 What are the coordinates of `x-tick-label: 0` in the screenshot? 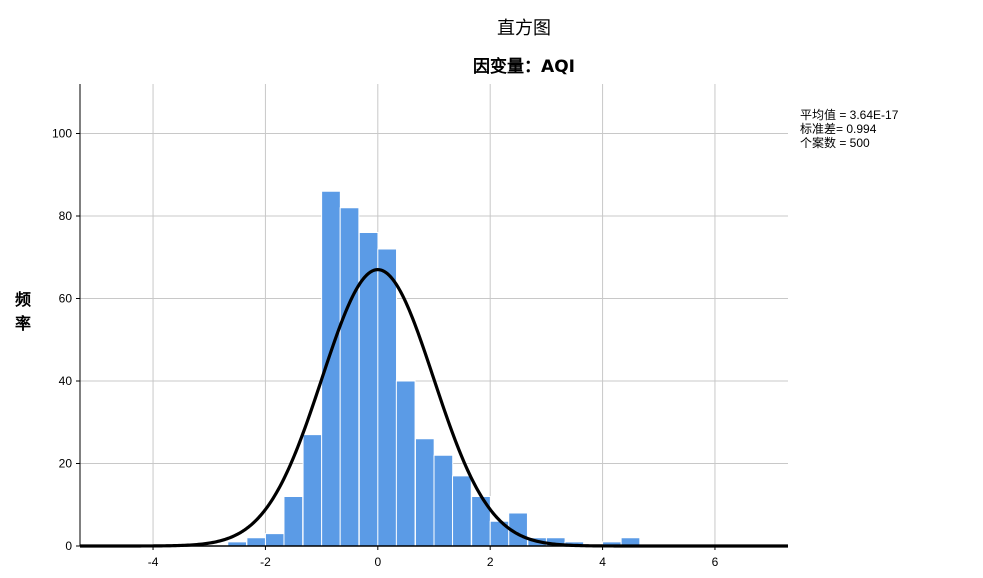 It's located at (377, 562).